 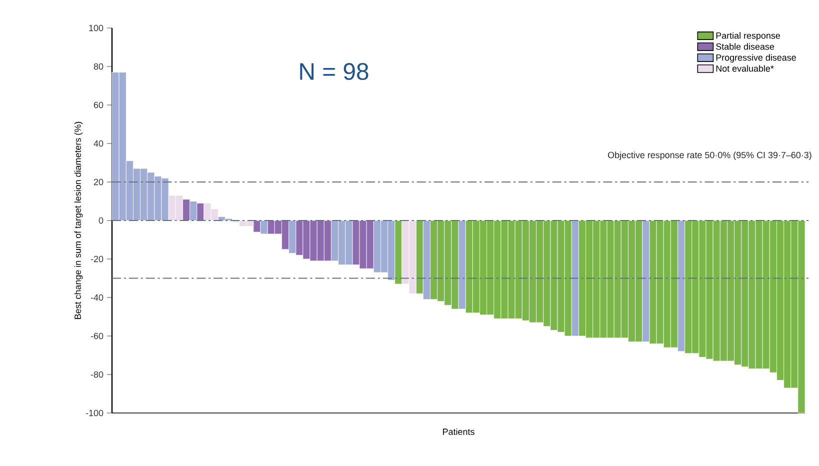 I want to click on y-axis-title: Best change in sum of target lesion diameters (%), so click(x=78, y=220).